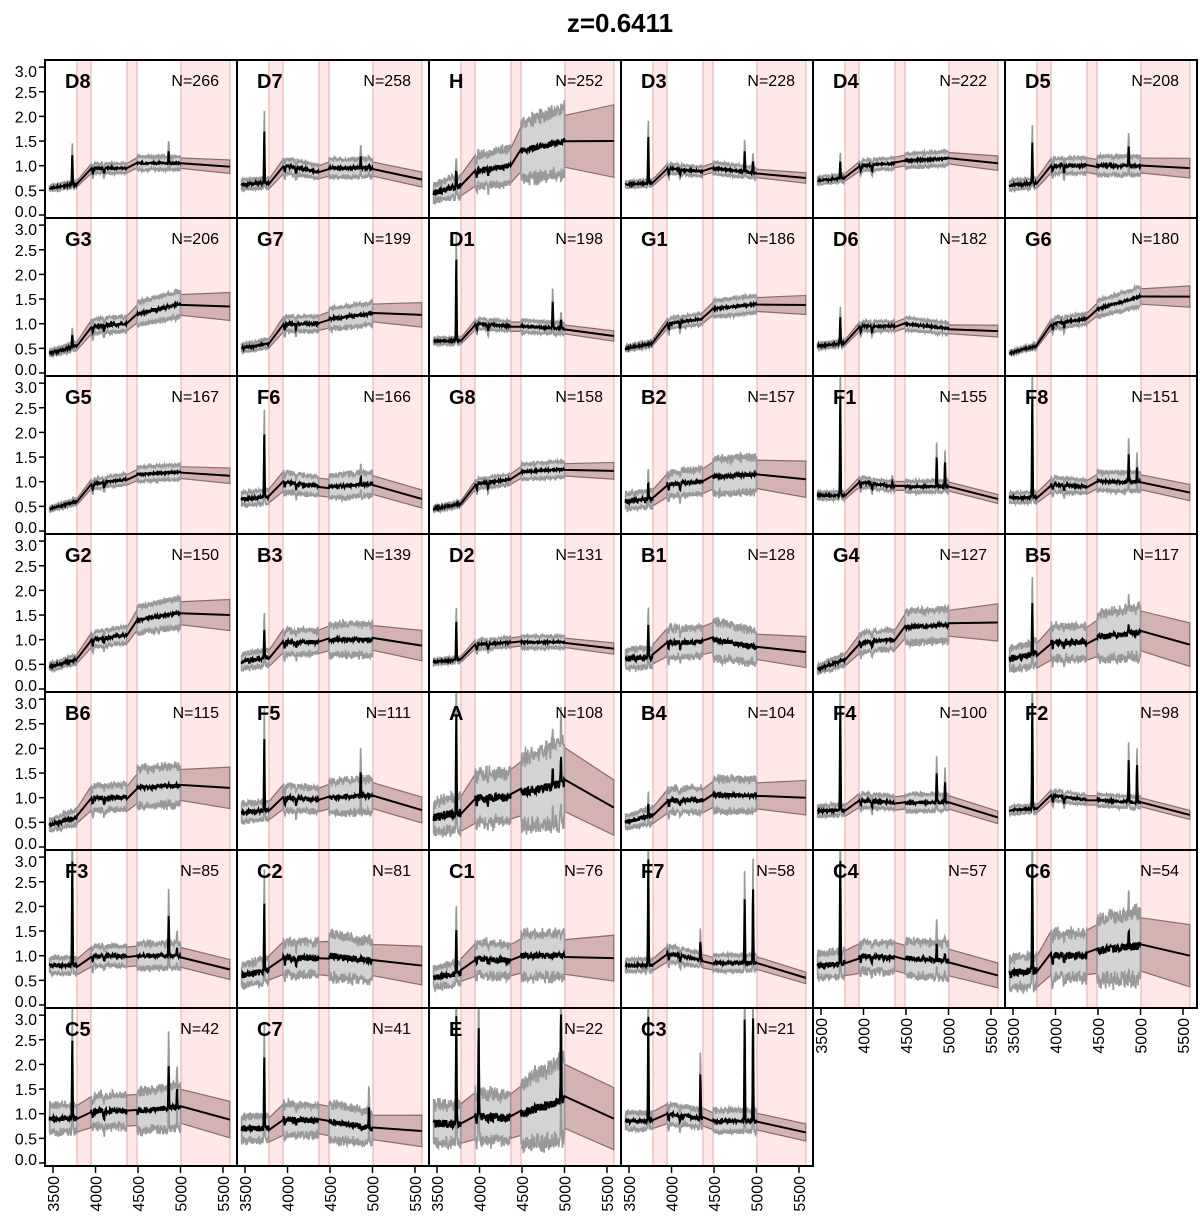 This screenshot has width=1200, height=1228. Describe the element at coordinates (771, 81) in the screenshot. I see `panel-count-label: N=228` at that location.